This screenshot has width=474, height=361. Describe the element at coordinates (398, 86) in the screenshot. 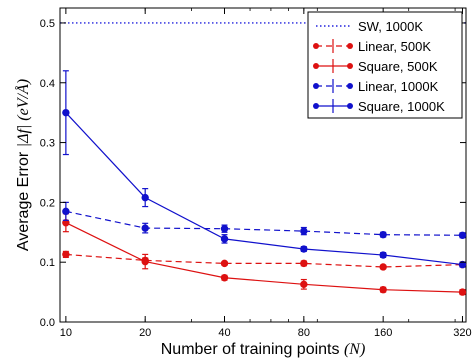

I see `legend-label: Linear, 1000K` at that location.